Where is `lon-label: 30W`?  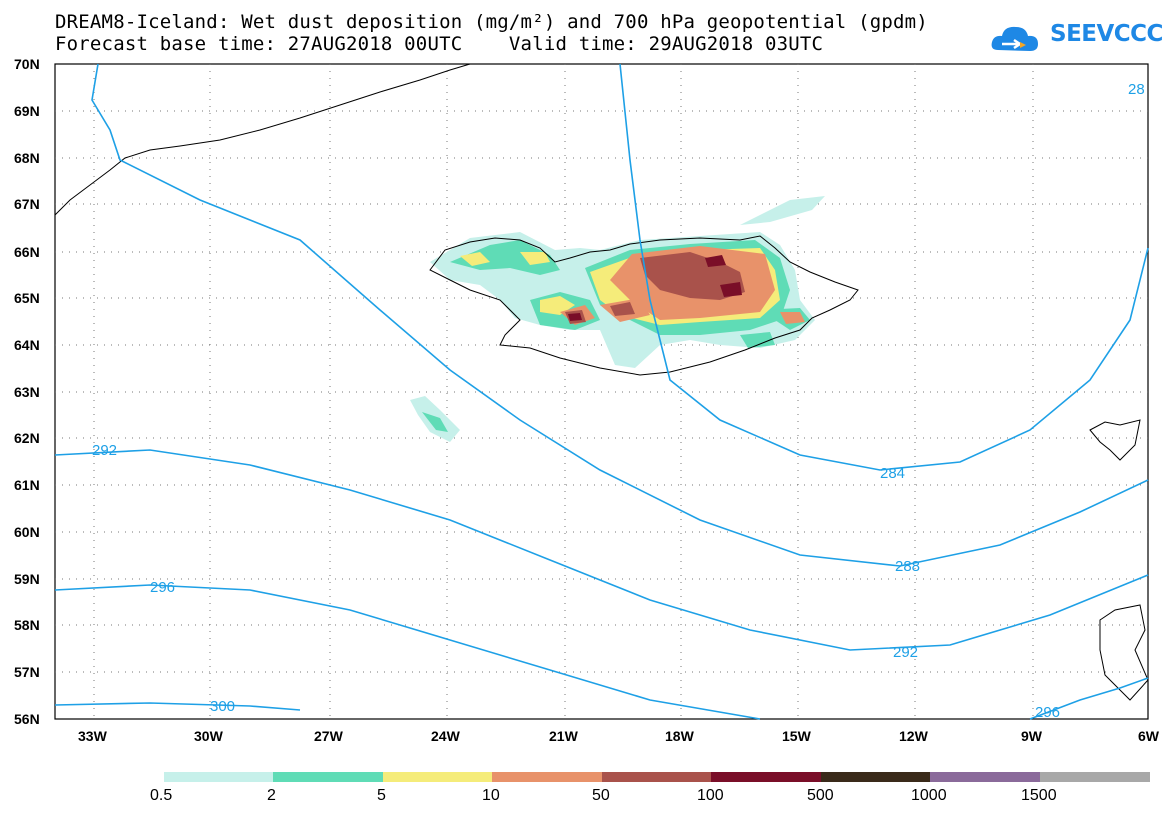 lon-label: 30W is located at coordinates (209, 736).